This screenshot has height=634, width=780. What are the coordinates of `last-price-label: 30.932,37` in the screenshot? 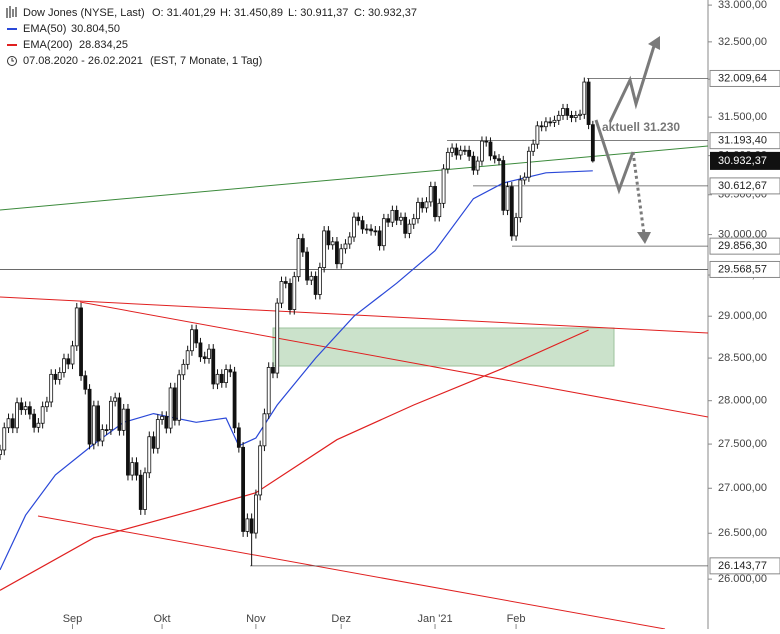 It's located at (742, 161).